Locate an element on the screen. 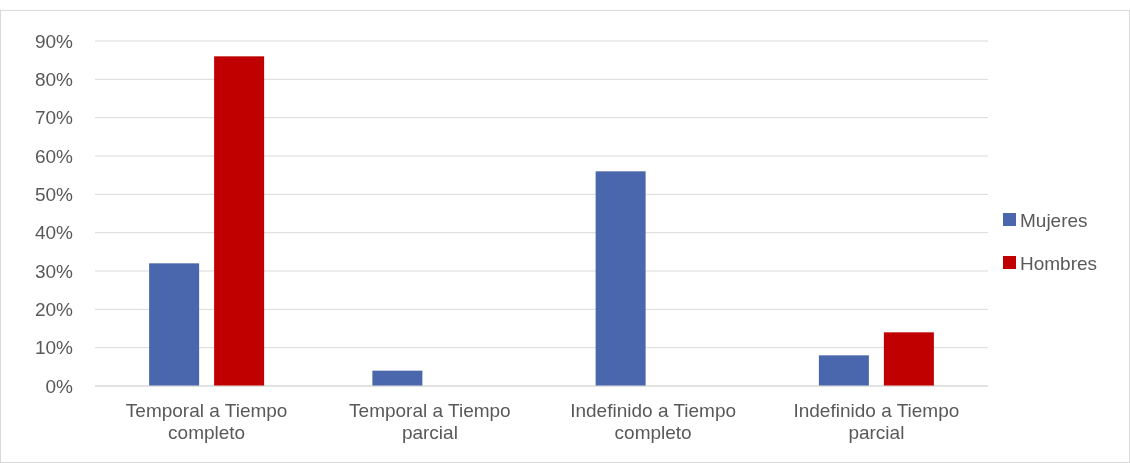 This screenshot has width=1130, height=463. y-tick-label: 60% is located at coordinates (54, 156).